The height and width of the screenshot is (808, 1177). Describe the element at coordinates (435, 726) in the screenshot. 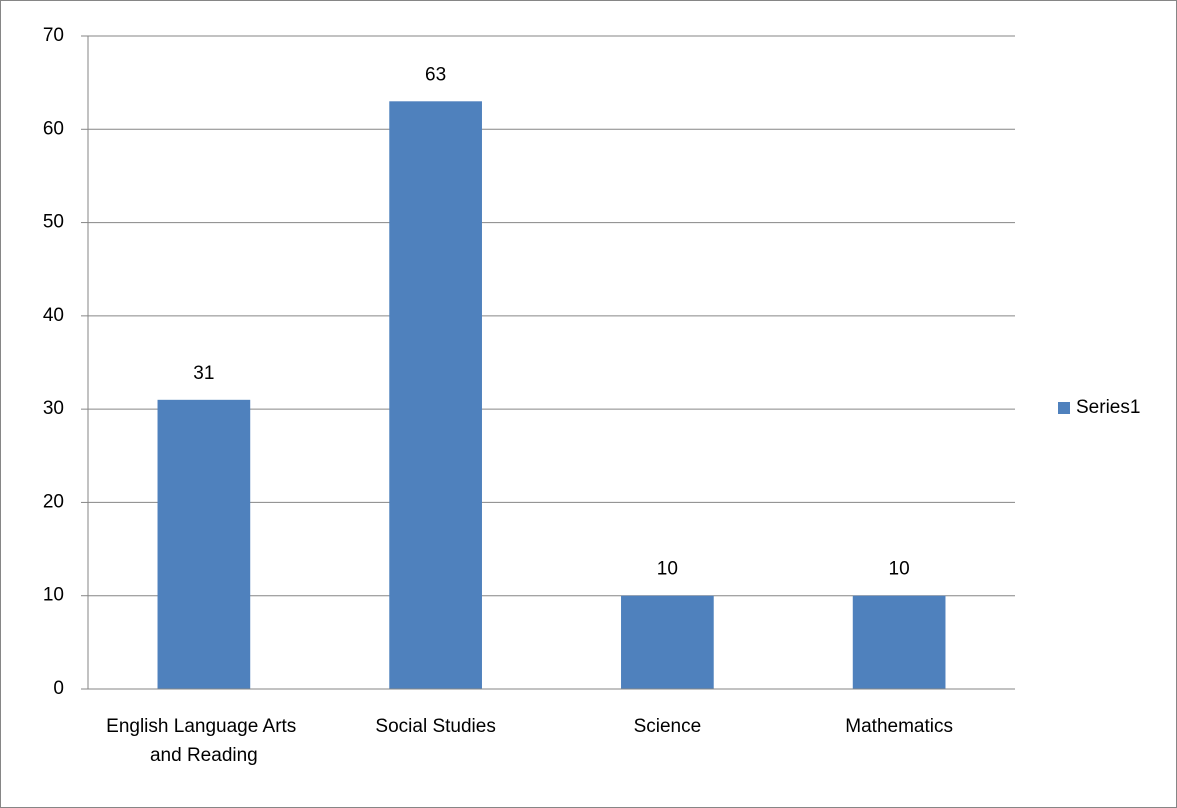

I see `x-tick-label: Social Studies` at that location.